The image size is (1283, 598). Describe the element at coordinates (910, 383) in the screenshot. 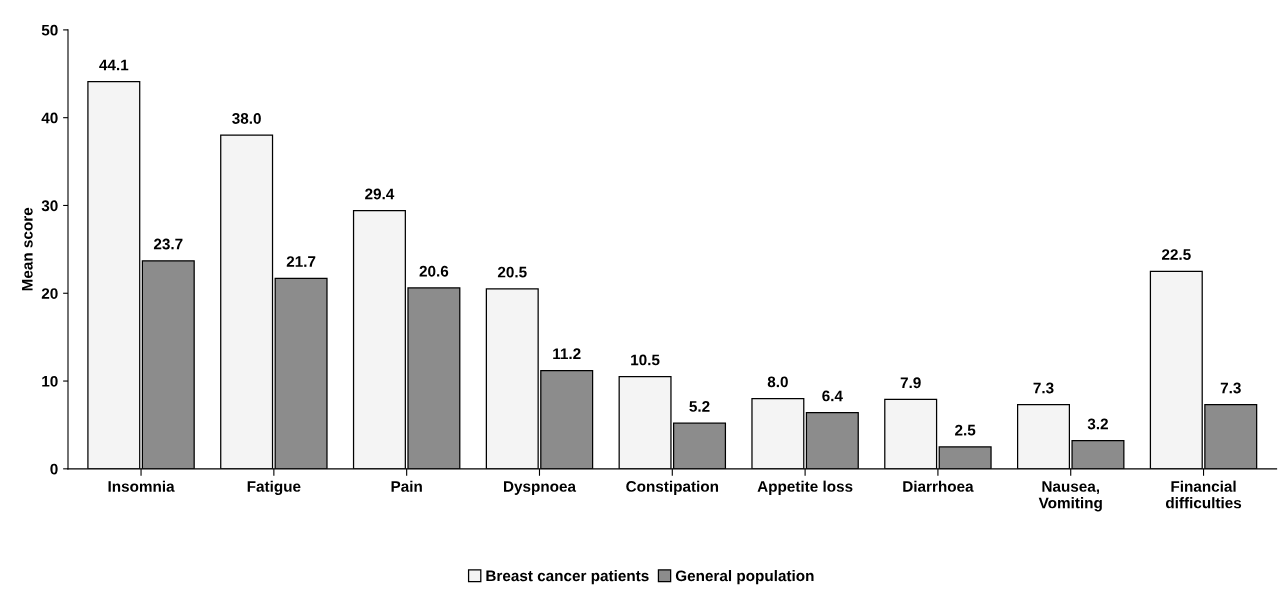

I see `data-label: 7.9` at that location.